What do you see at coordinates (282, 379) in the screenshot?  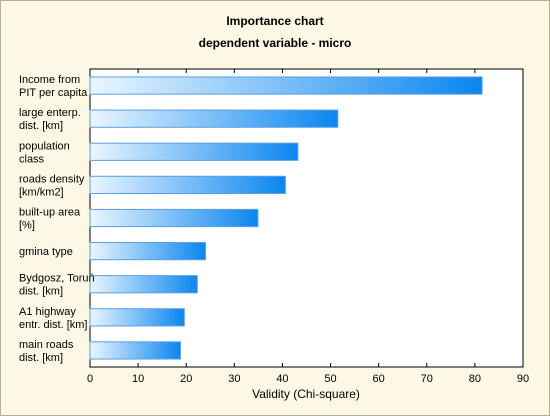 I see `x-tick-label: 40` at bounding box center [282, 379].